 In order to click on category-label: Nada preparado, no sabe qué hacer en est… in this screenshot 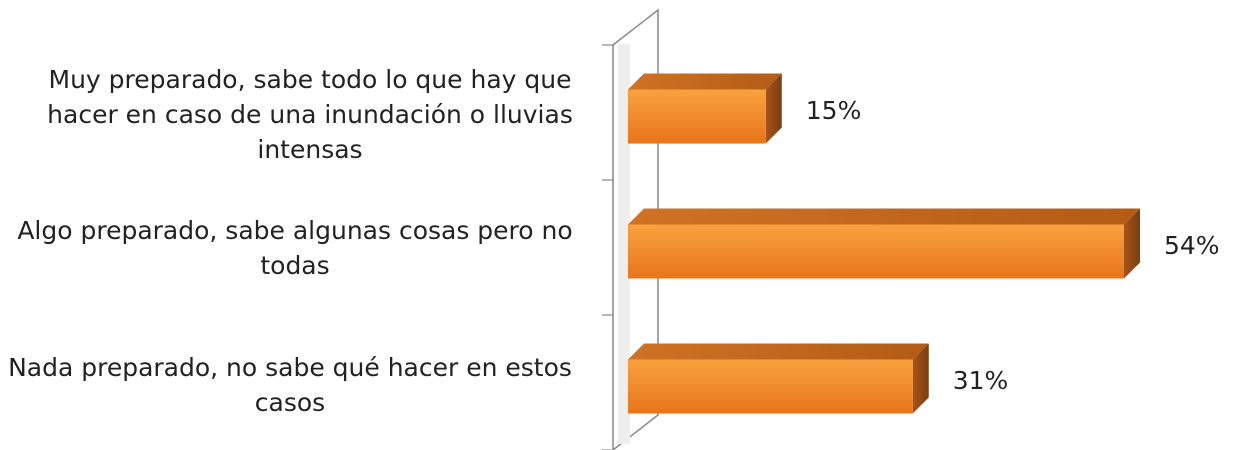, I will do `click(290, 385)`.